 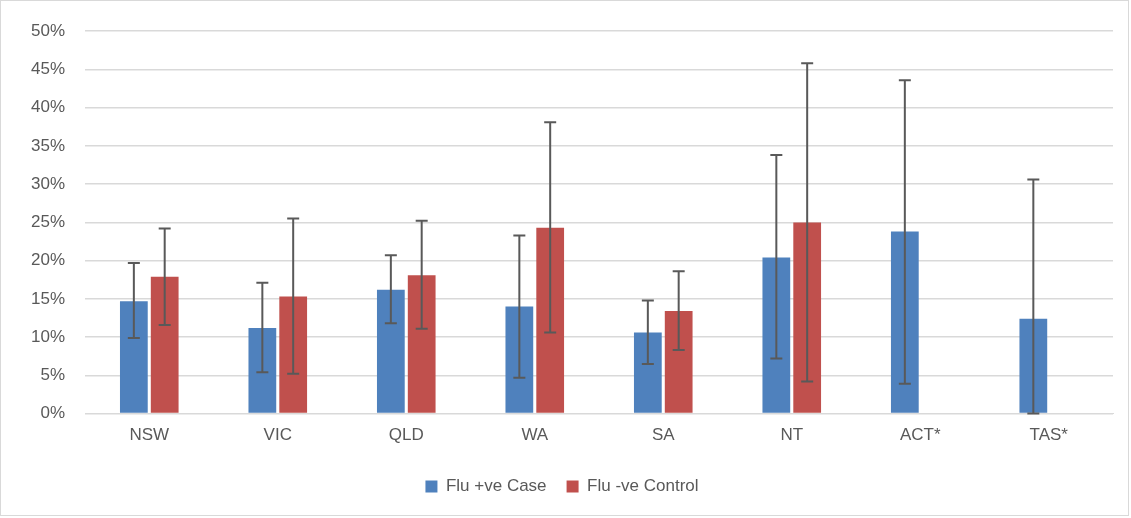 What do you see at coordinates (792, 435) in the screenshot?
I see `x-tick-label: NT` at bounding box center [792, 435].